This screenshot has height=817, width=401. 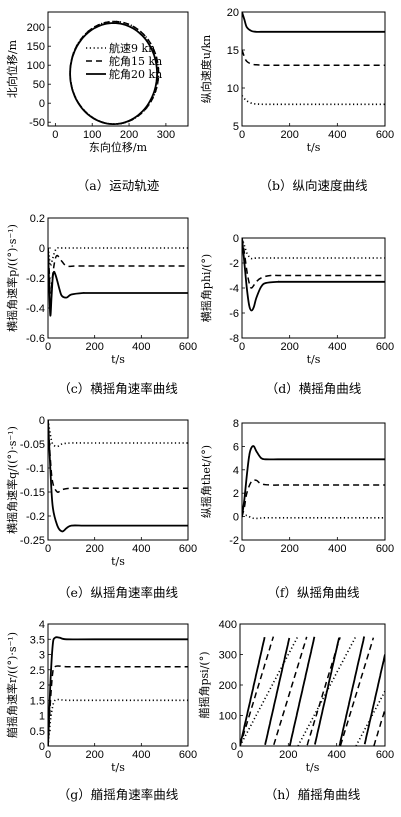 I want to click on panel-caption: （a）运动轨迹, so click(x=118, y=185).